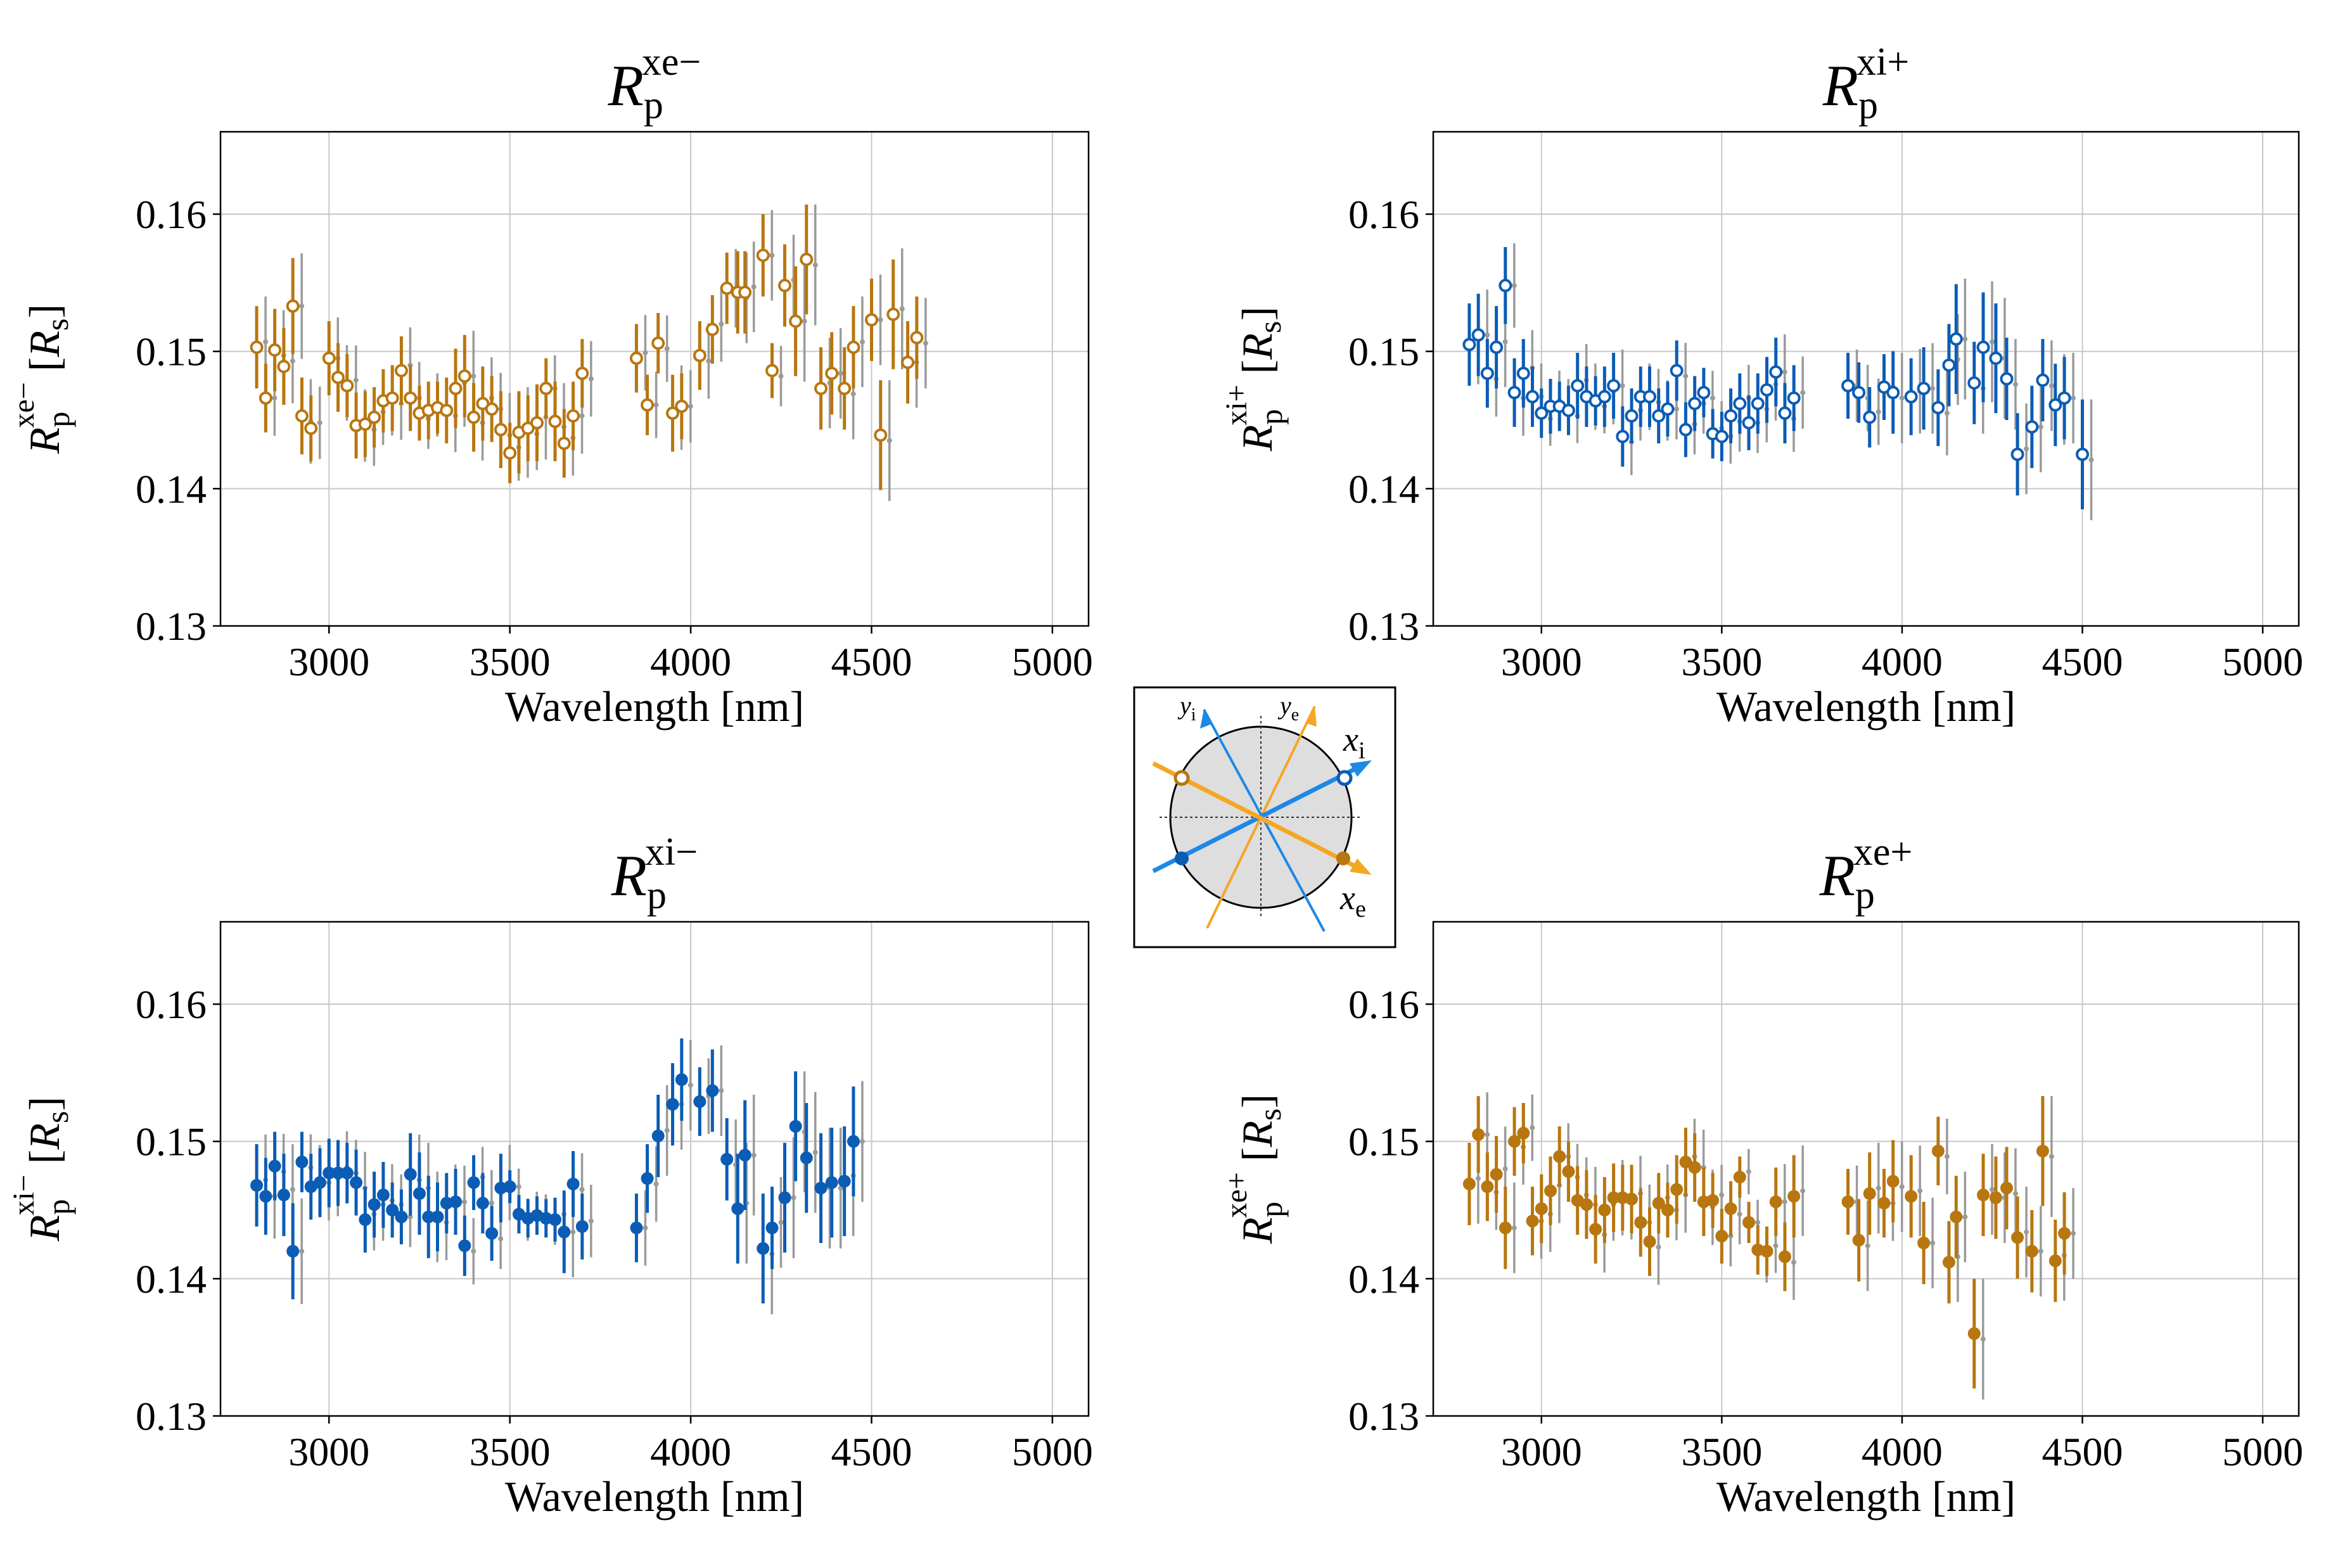 The height and width of the screenshot is (1568, 2352). I want to click on xe-label: xe, so click(1352, 900).